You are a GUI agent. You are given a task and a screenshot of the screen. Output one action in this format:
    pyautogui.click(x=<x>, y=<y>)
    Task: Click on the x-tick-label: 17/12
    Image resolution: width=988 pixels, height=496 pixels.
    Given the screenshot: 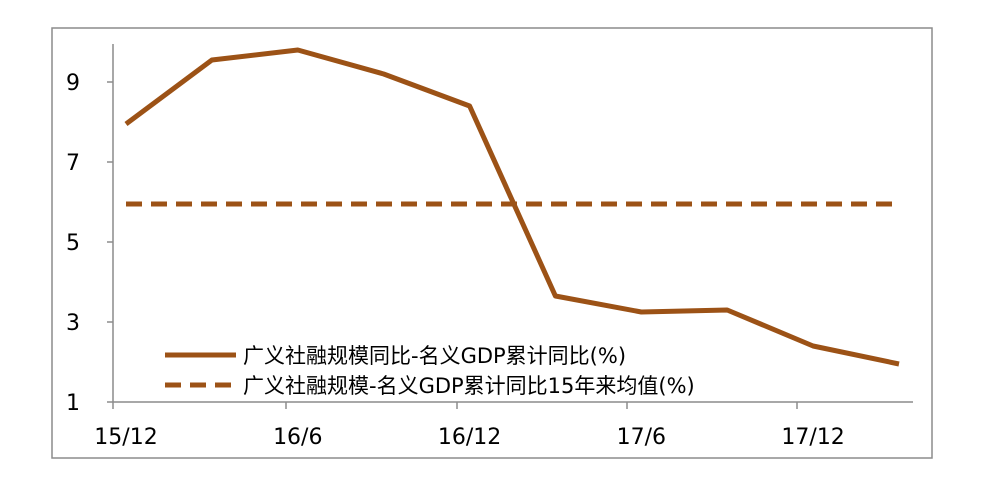 What is the action you would take?
    pyautogui.click(x=812, y=437)
    